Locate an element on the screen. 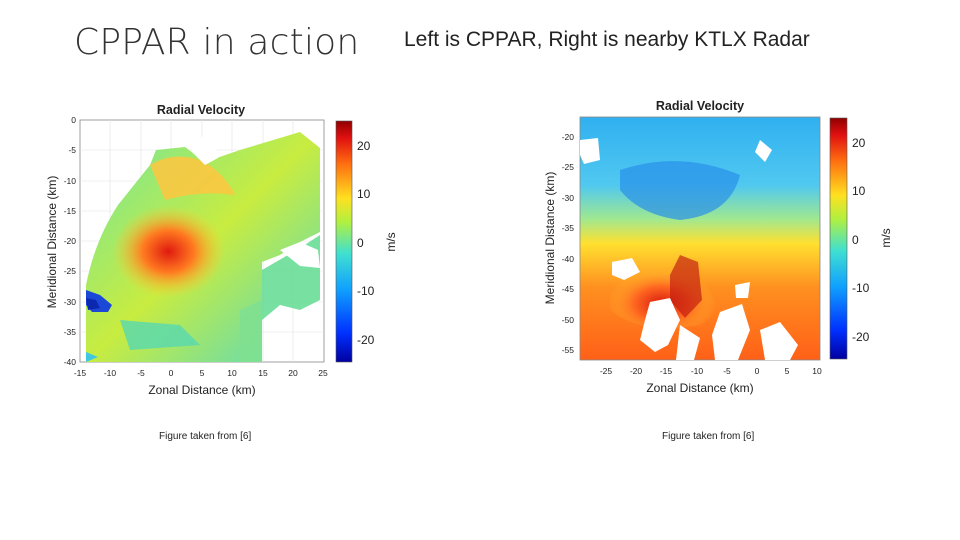 This screenshot has height=540, width=960. x-tick: 15 is located at coordinates (263, 373).